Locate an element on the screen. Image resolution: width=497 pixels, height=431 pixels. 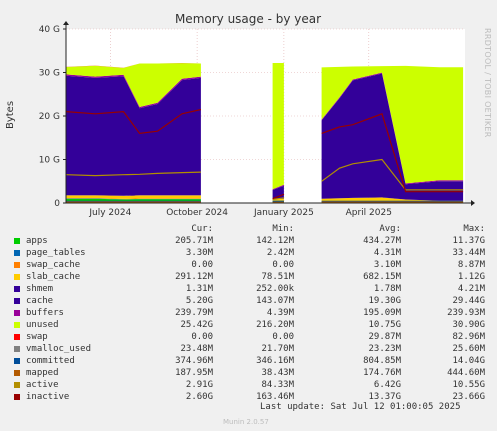
legend-name: swap is located at coordinates (37, 337).